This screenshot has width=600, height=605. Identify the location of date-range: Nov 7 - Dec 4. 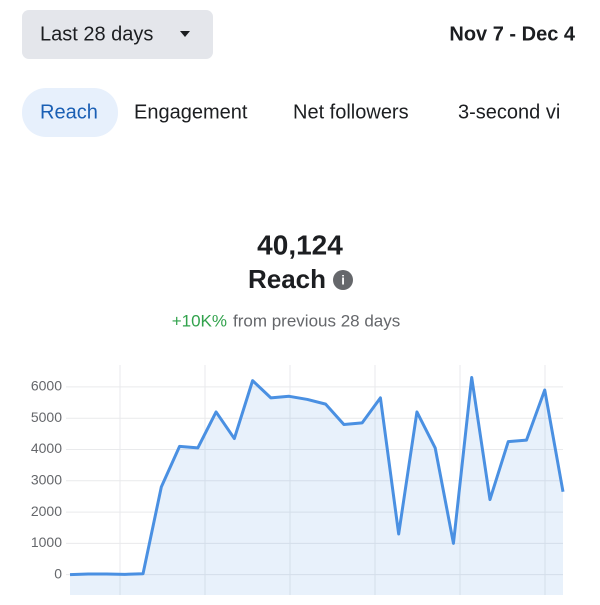
(512, 34).